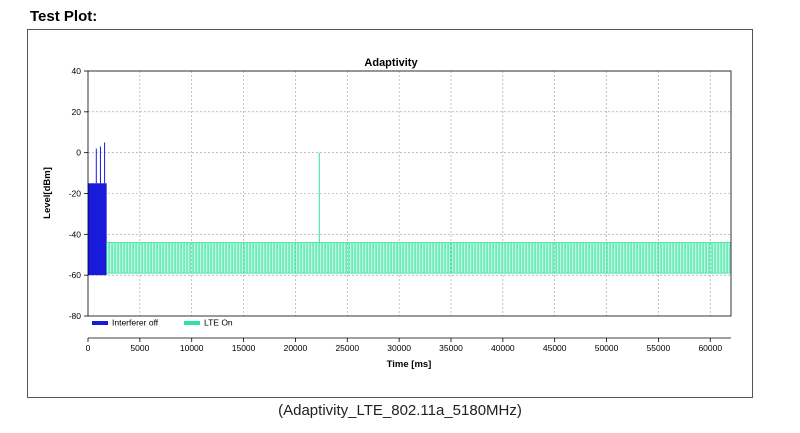  I want to click on lte-on-trace, so click(419, 258).